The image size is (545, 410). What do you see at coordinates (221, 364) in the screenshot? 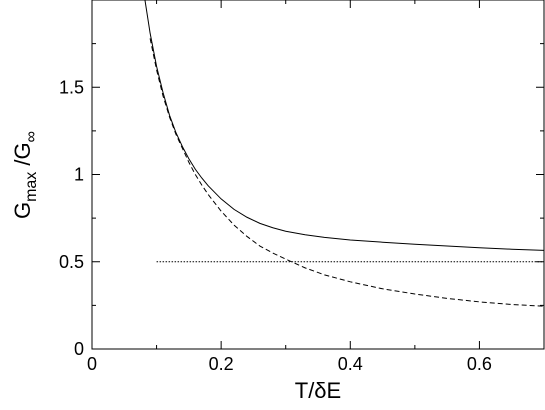
I see `x-tick-label: 0.2` at bounding box center [221, 364].